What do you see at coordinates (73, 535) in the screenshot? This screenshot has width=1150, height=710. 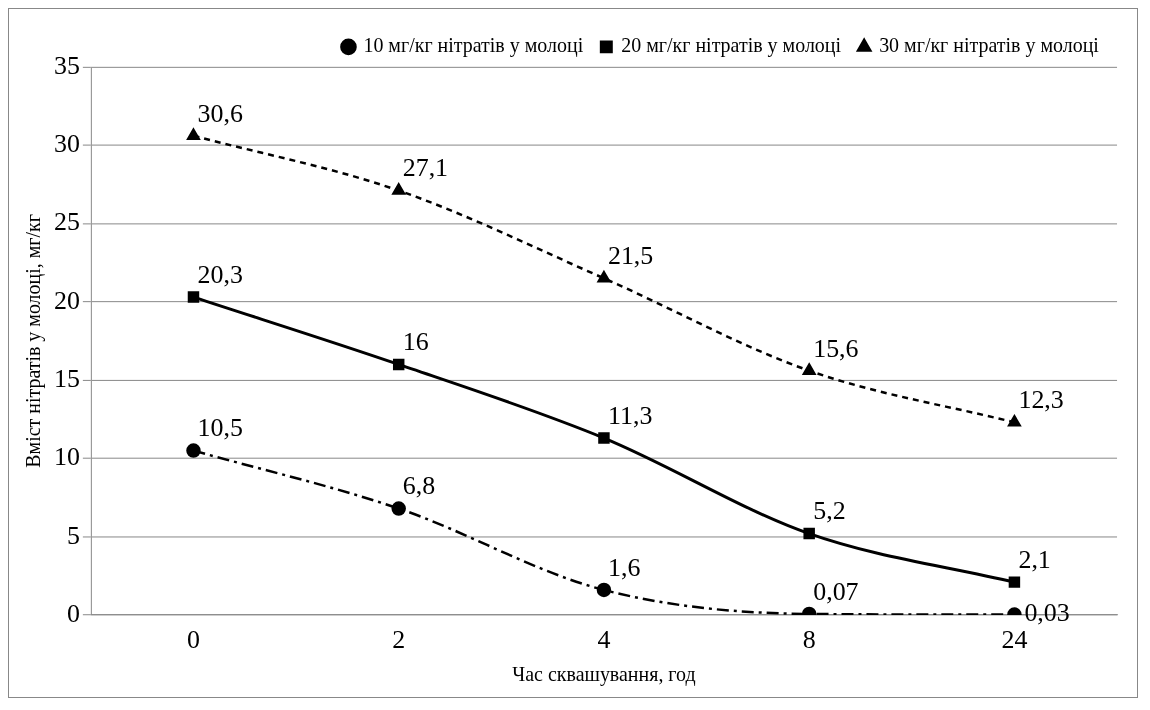 I see `y-tick-label: 5` at bounding box center [73, 535].